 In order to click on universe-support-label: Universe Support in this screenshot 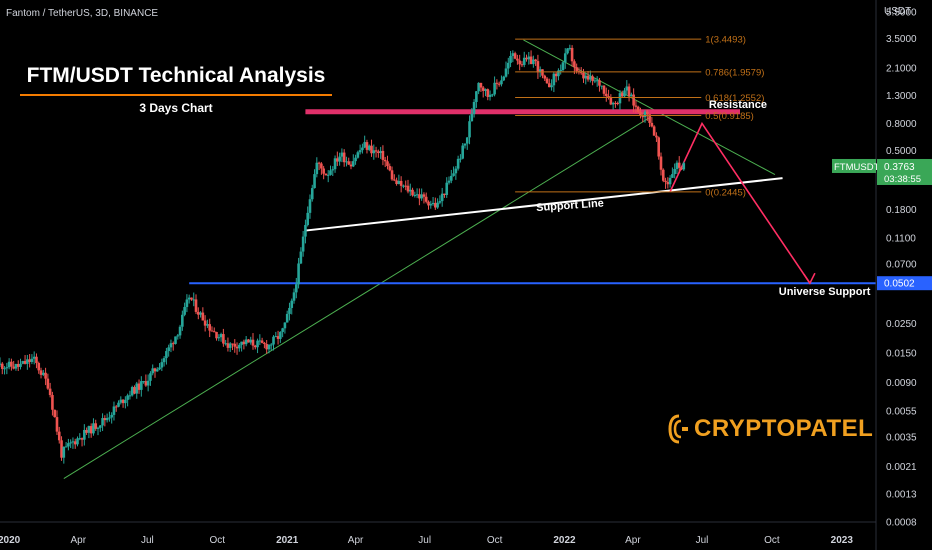, I will do `click(825, 292)`.